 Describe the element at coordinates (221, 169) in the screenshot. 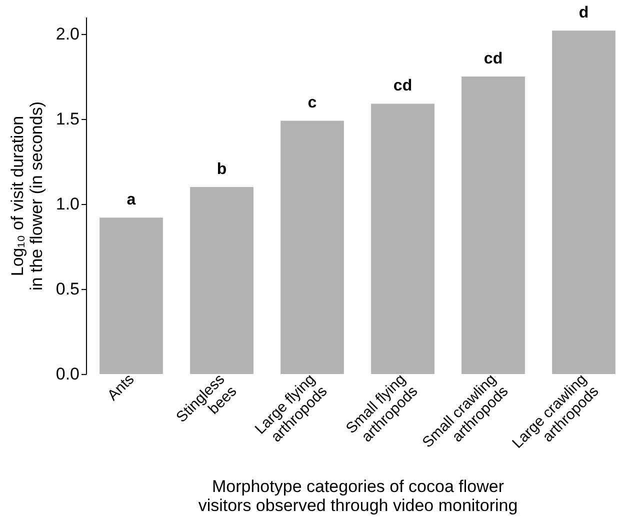

I see `annotation: b` at that location.